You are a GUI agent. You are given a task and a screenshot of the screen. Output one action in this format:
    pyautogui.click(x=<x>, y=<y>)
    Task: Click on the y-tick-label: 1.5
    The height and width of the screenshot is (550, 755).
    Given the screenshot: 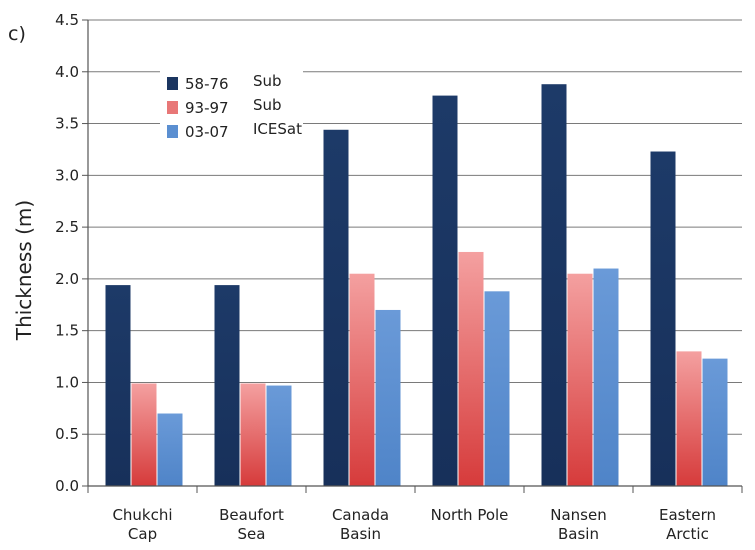 What is the action you would take?
    pyautogui.click(x=67, y=331)
    